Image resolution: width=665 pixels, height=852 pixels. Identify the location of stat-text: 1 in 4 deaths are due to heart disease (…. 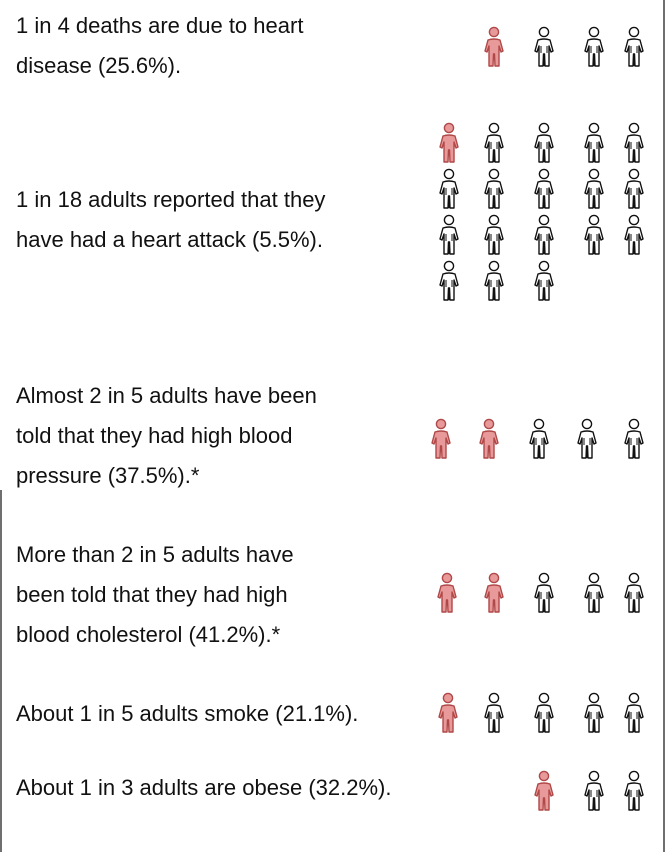
(160, 45).